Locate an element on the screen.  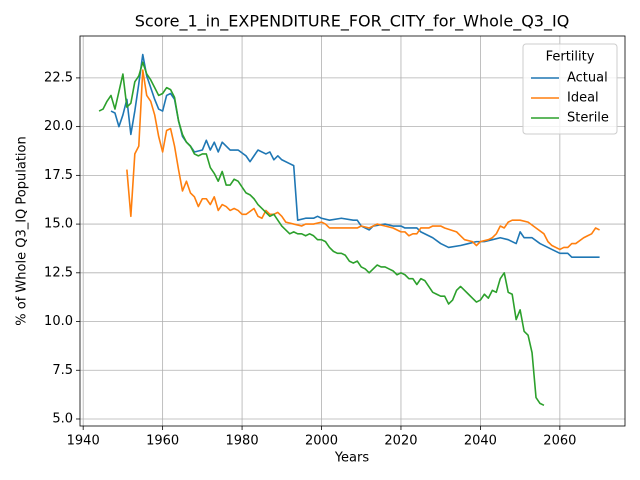
legend-box is located at coordinates (570, 89).